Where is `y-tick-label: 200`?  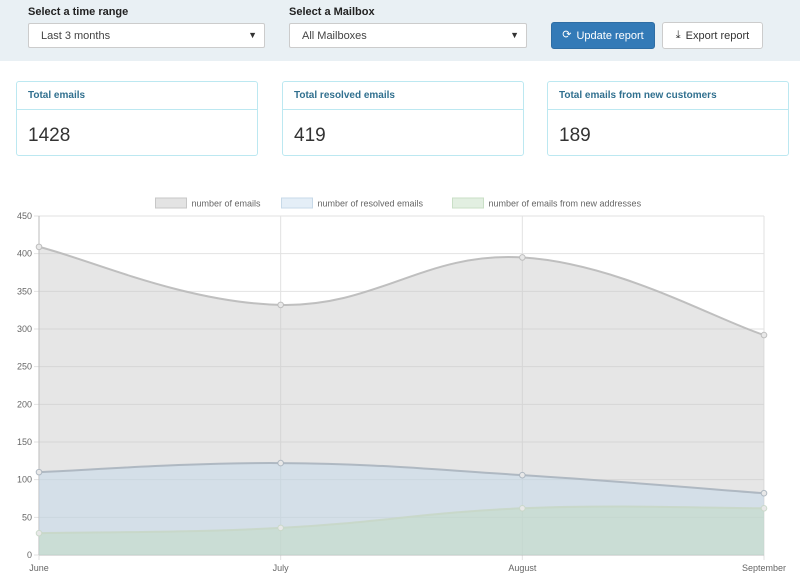 y-tick-label: 200 is located at coordinates (24, 404).